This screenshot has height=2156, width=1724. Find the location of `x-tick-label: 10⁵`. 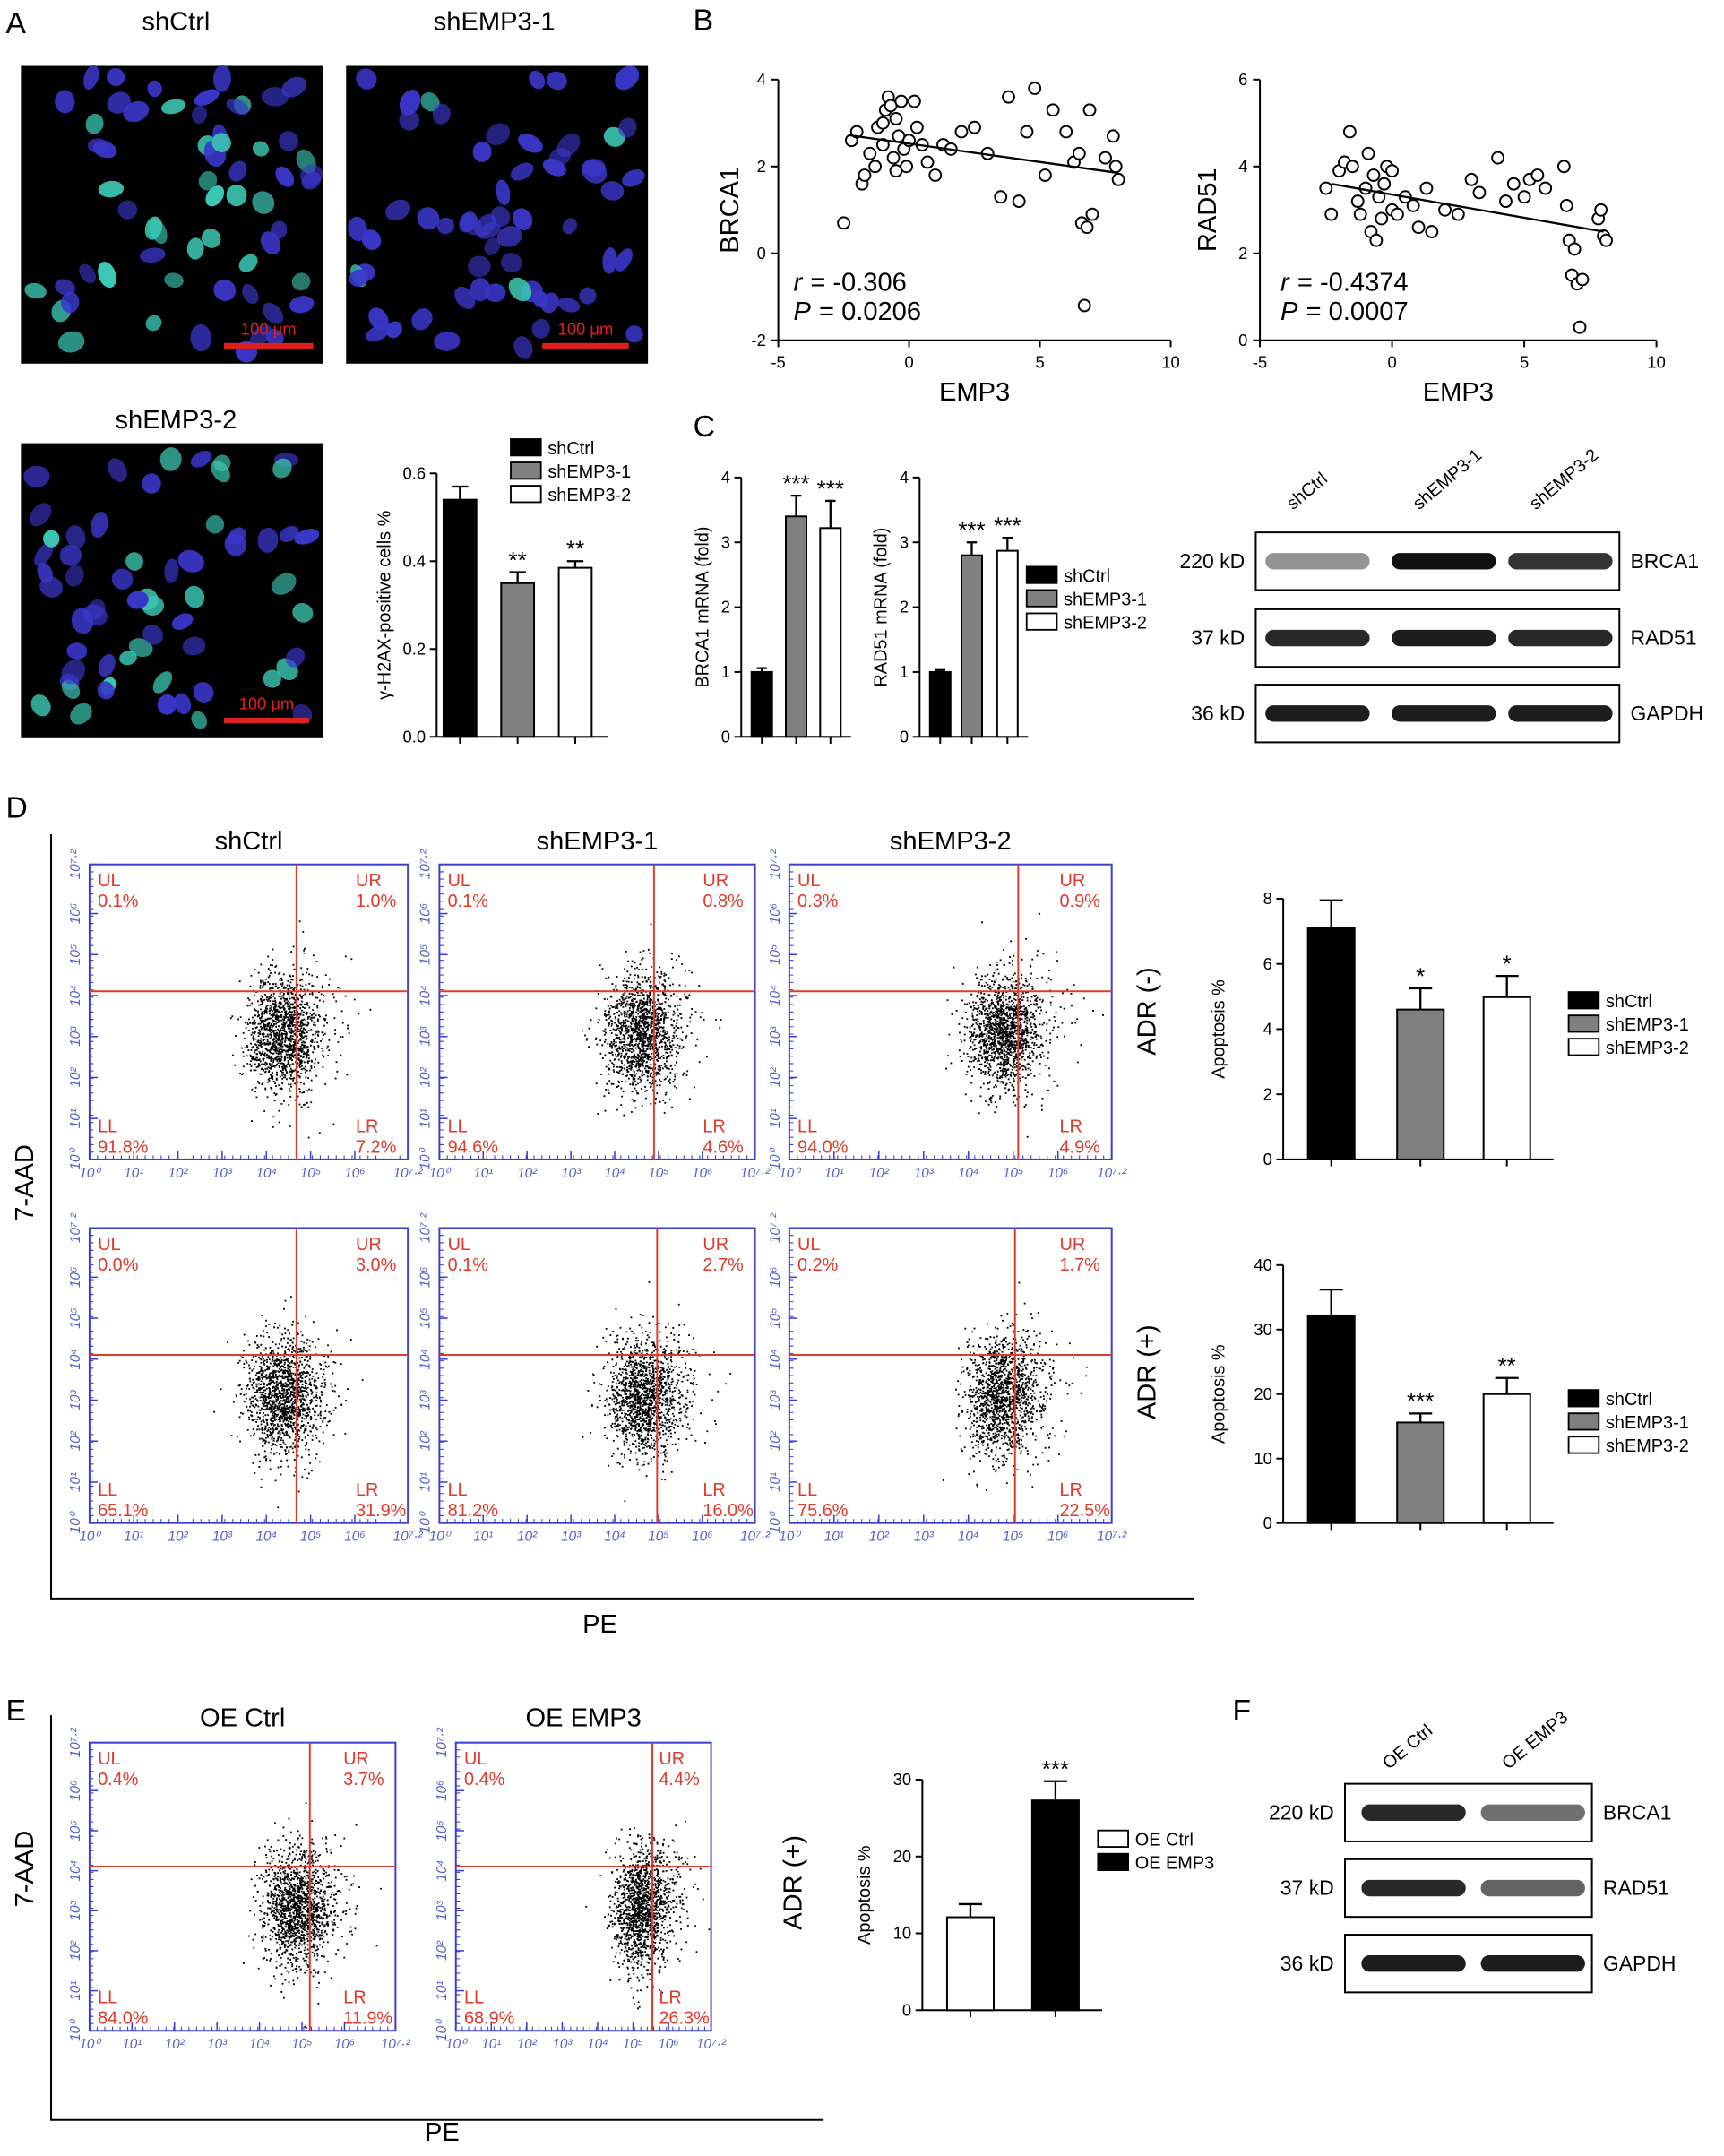

x-tick-label: 10⁵ is located at coordinates (310, 1537).